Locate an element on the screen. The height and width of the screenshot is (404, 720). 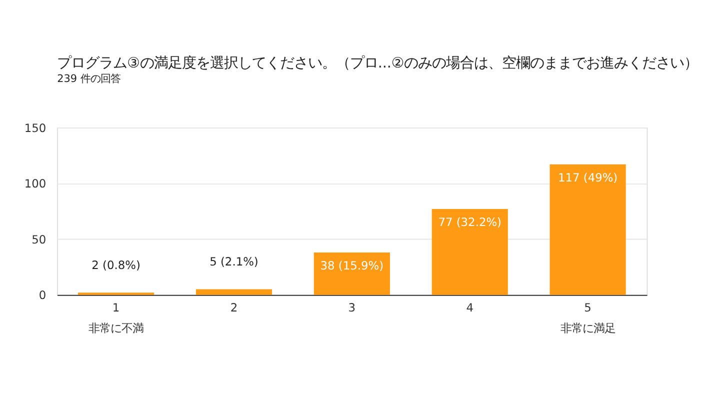
data-label: 5 (2.1%) is located at coordinates (234, 261).